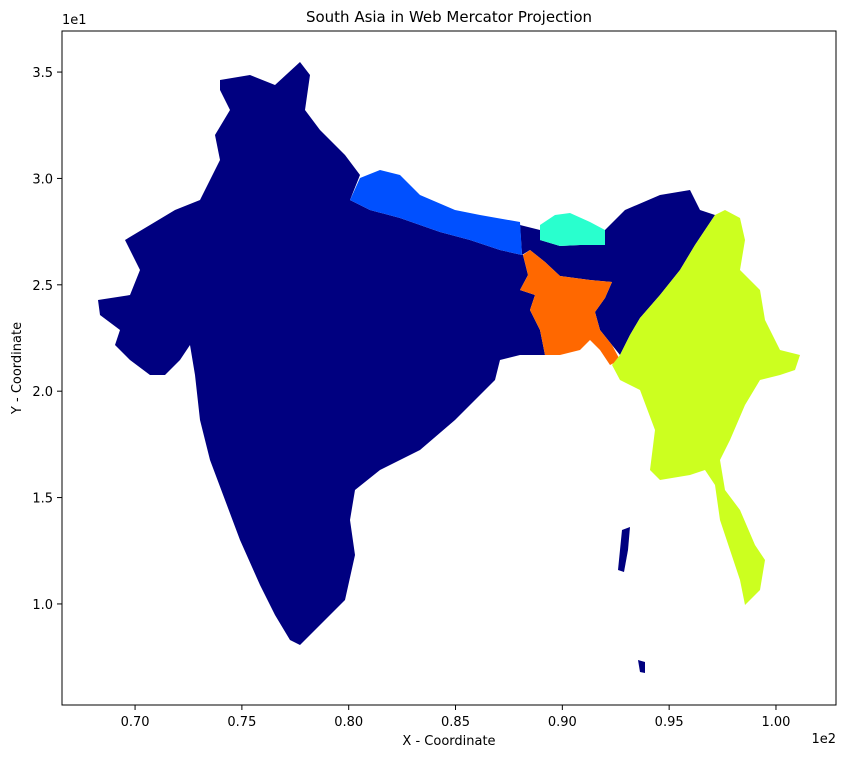 Image resolution: width=846 pixels, height=762 pixels. I want to click on y-tick-label: 1.0, so click(42, 605).